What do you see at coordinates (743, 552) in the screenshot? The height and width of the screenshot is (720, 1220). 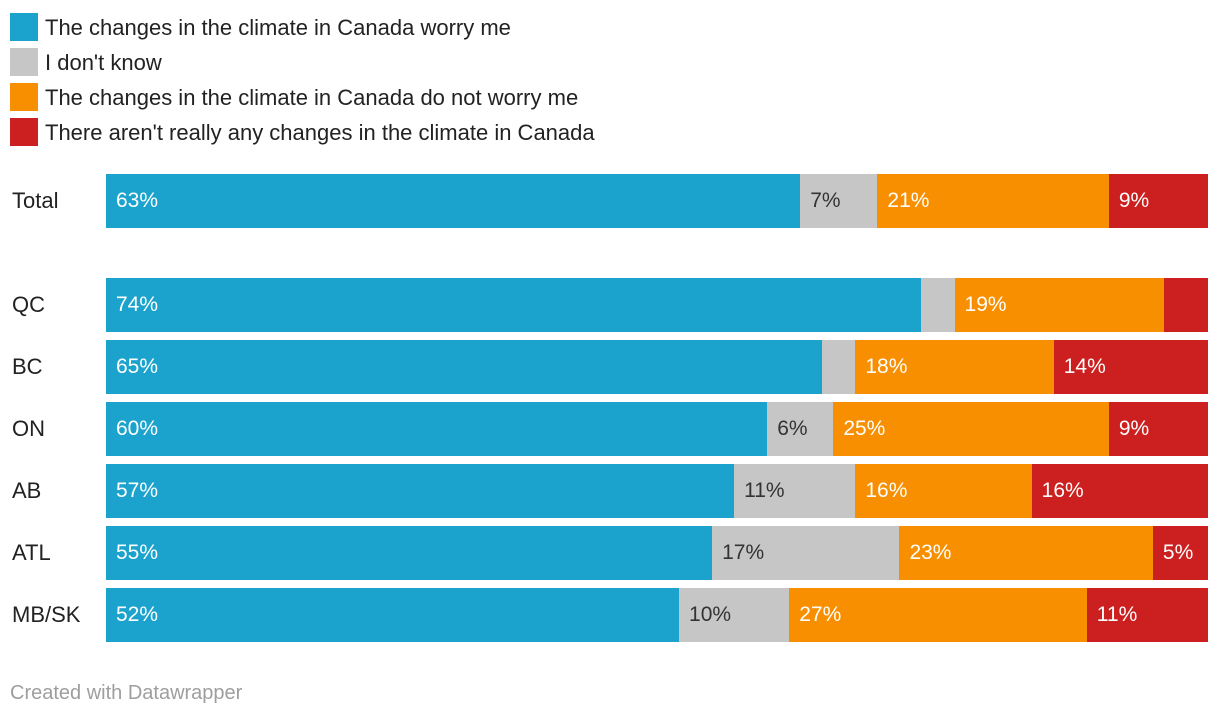 I see `data-label: 17%` at bounding box center [743, 552].